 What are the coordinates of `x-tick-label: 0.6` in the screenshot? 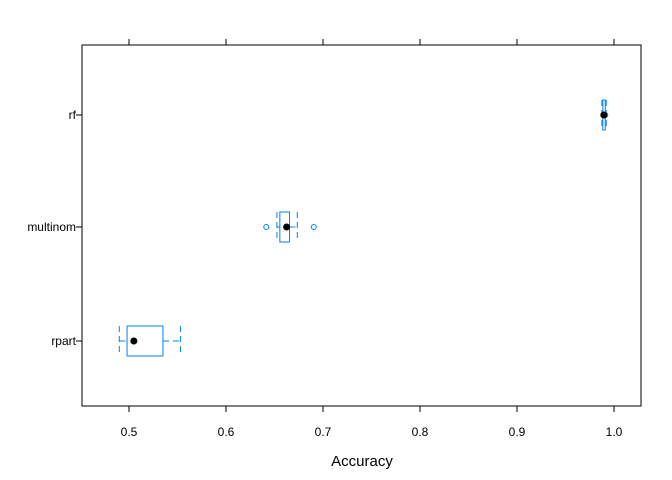 It's located at (226, 432).